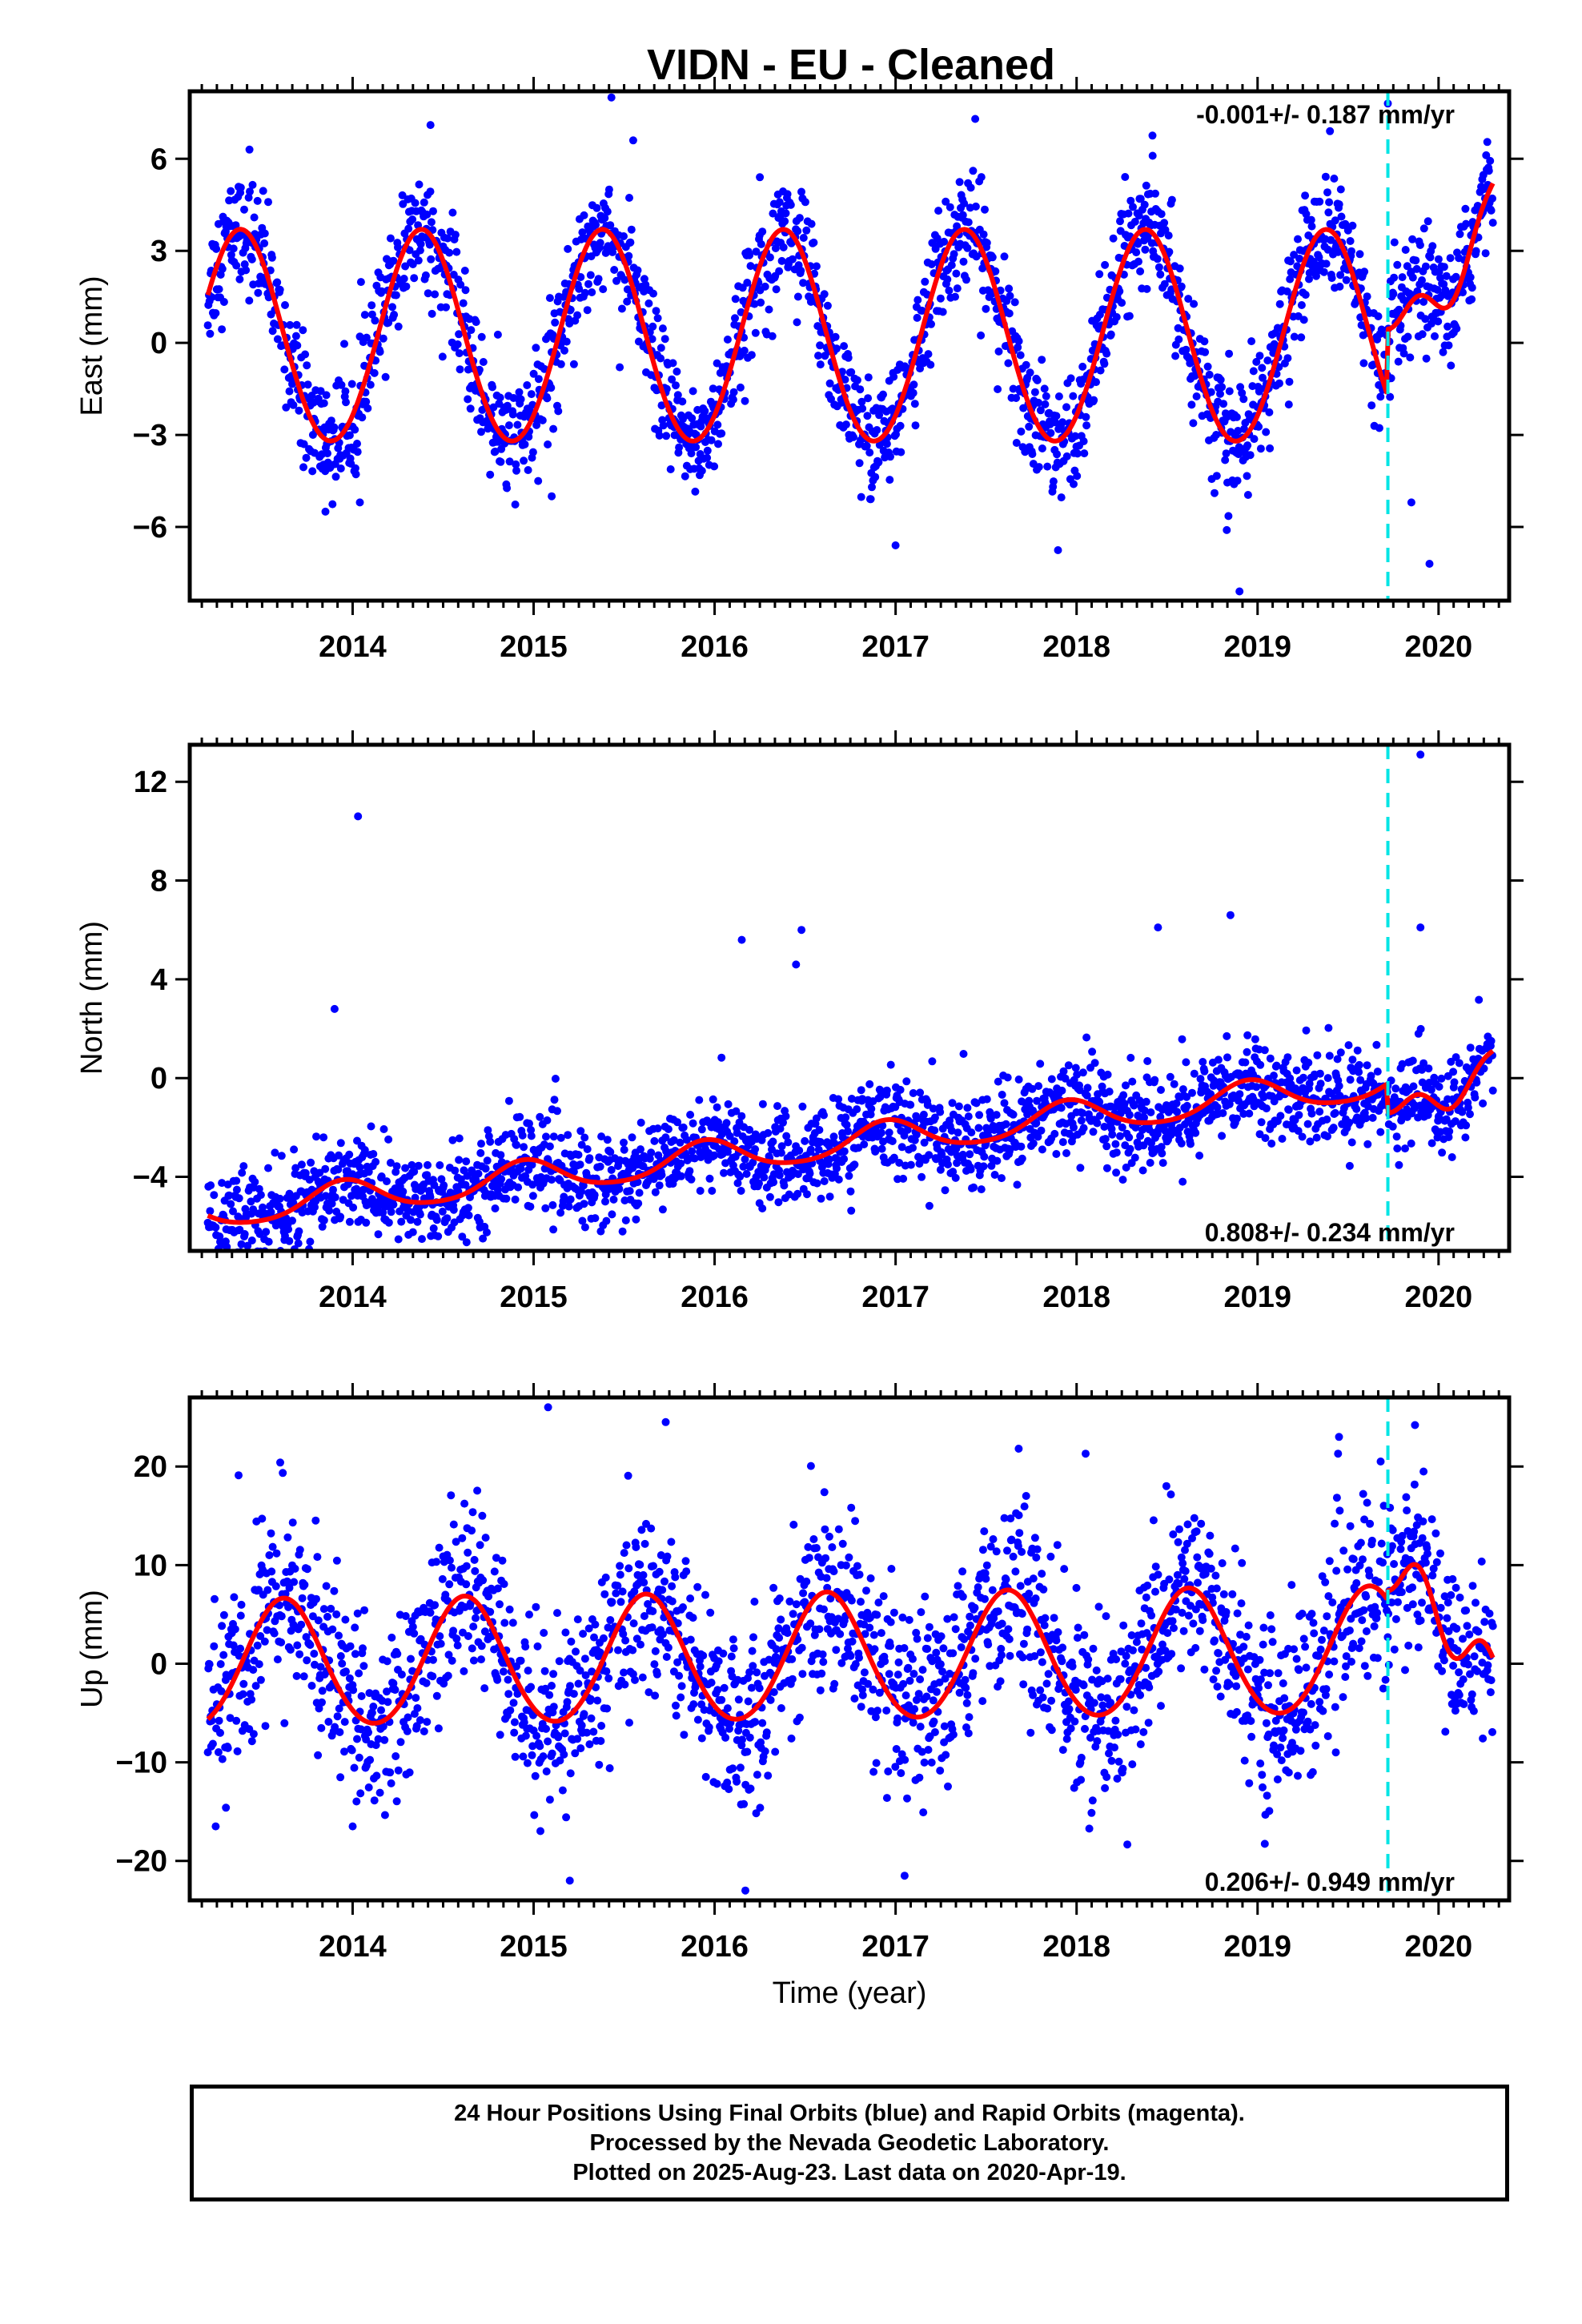 This screenshot has height=2324, width=1582. I want to click on chart-title: VIDN - EU - Cleaned, so click(851, 65).